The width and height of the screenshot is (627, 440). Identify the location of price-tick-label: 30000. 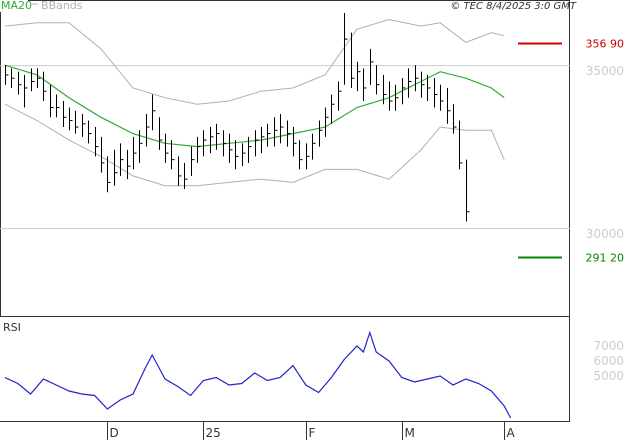
(605, 234).